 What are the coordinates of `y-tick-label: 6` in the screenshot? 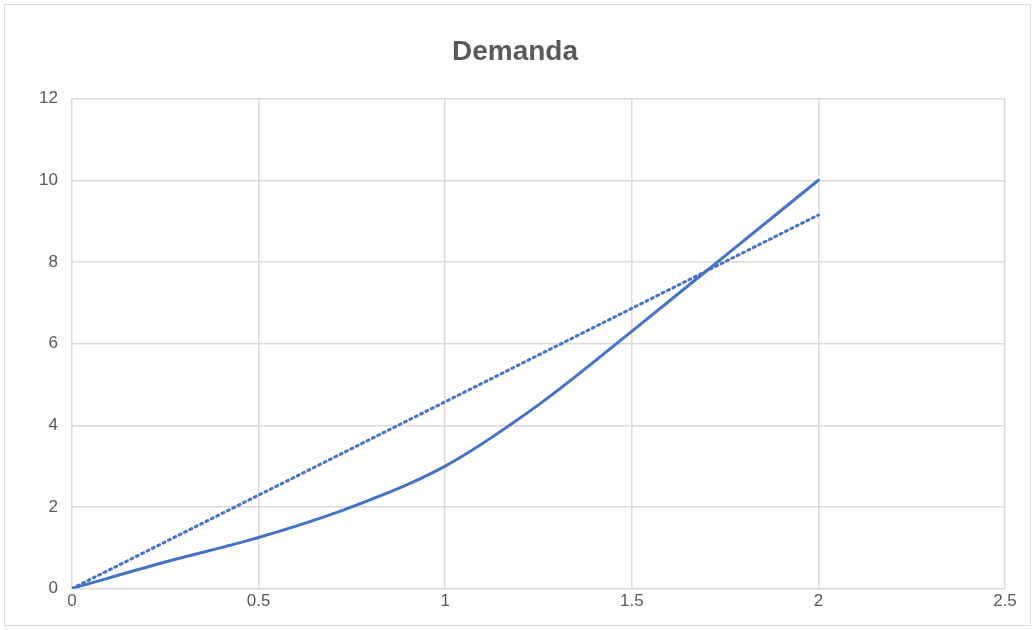 It's located at (53, 343).